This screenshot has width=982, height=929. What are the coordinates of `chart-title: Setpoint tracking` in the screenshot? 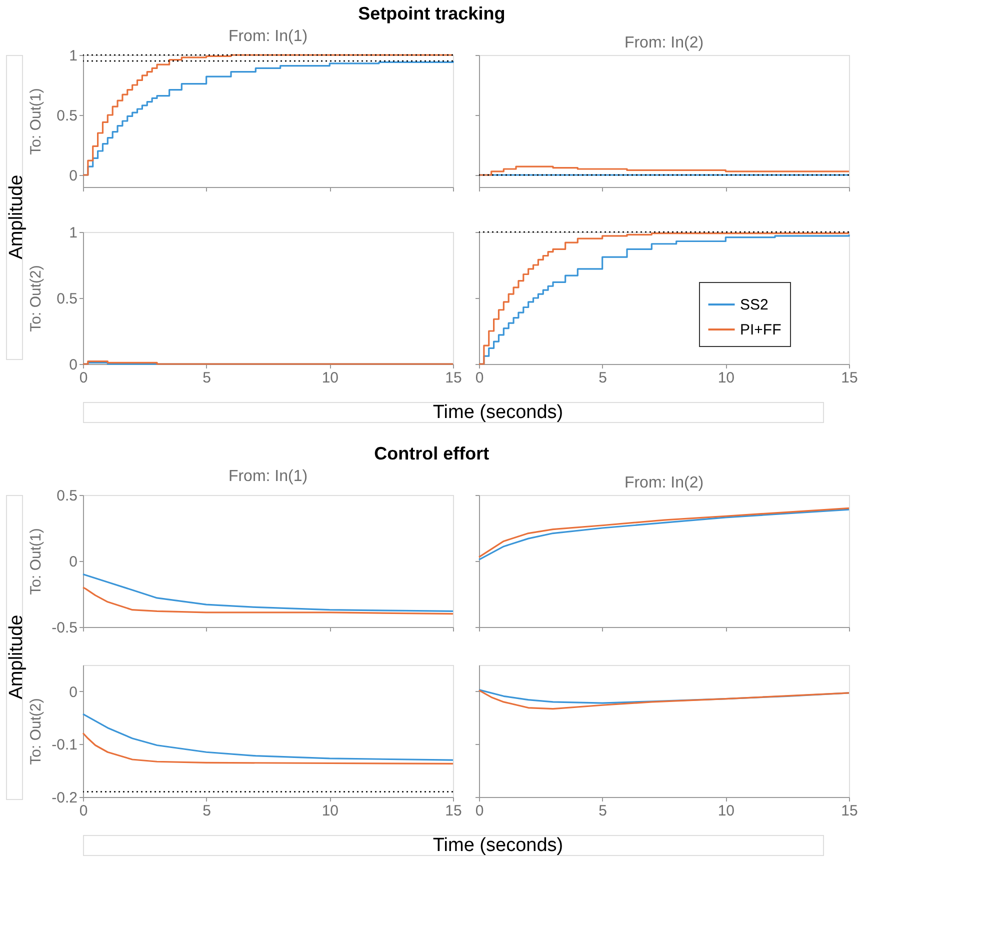 It's located at (432, 14).